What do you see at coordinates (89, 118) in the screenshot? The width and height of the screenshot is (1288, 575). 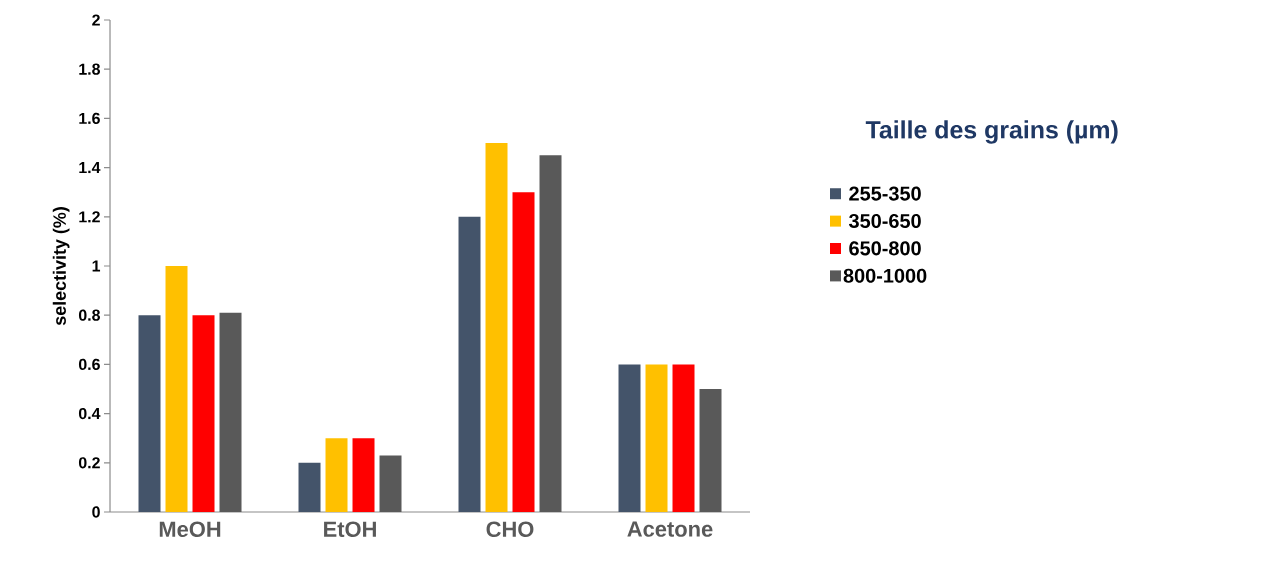 I see `y-tick-label: 1.6` at bounding box center [89, 118].